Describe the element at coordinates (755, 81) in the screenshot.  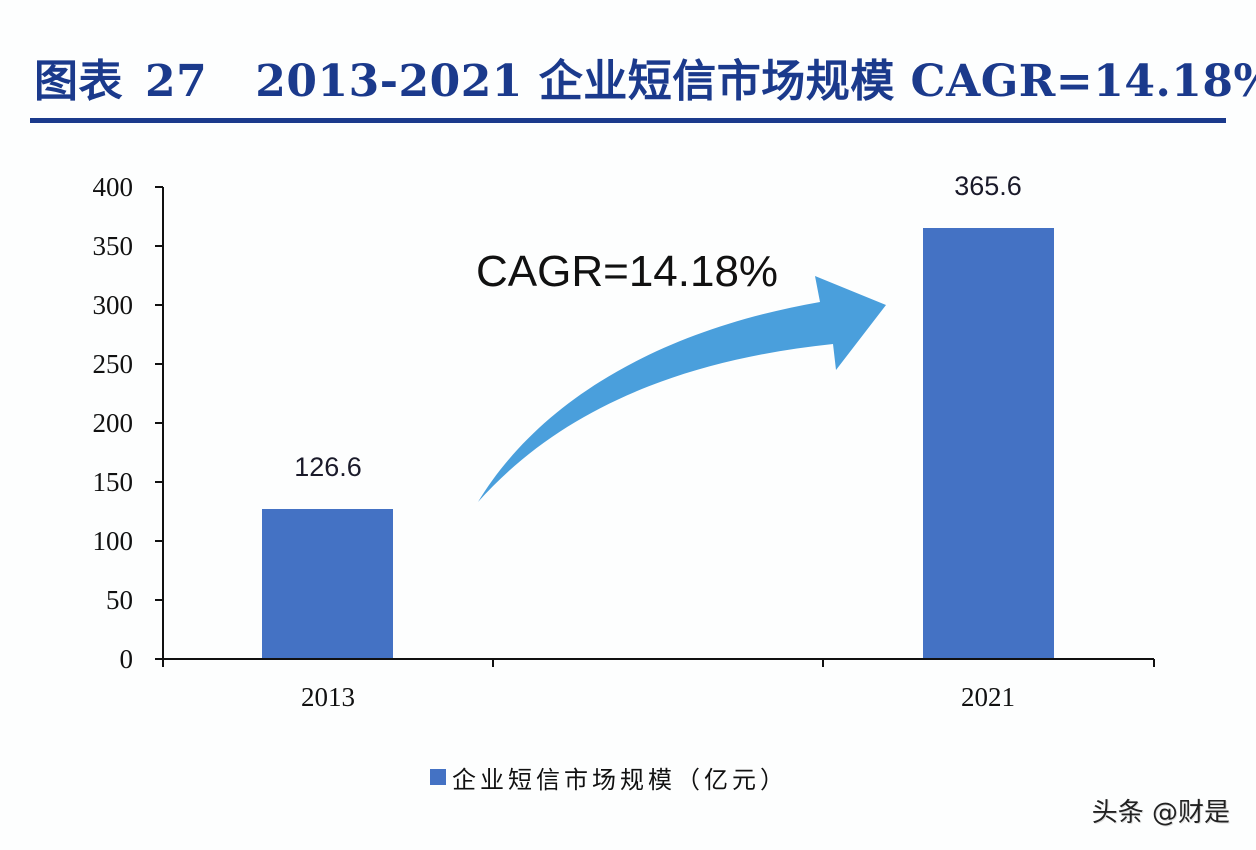
I see `figure-title-text: 2013-2021 企业短信市场规模 CAGR=14.18%` at that location.